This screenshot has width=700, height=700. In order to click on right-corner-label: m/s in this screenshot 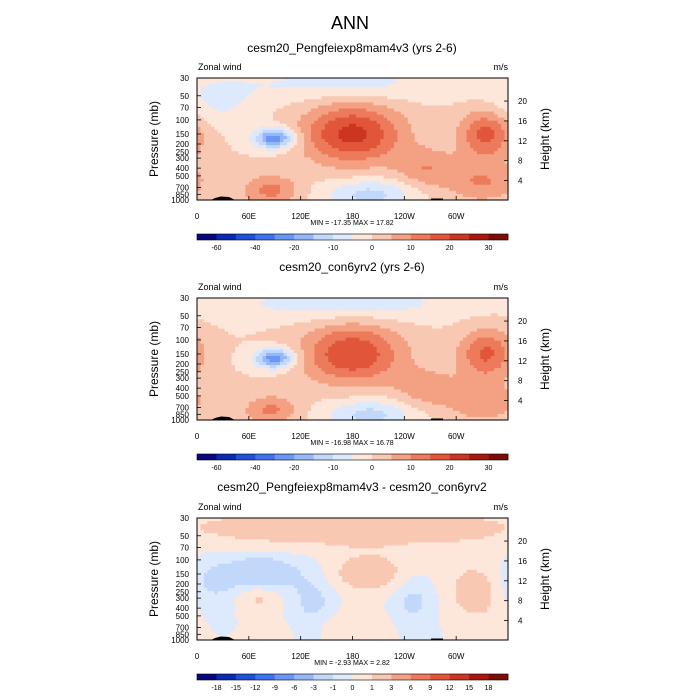, I will do `click(501, 67)`.